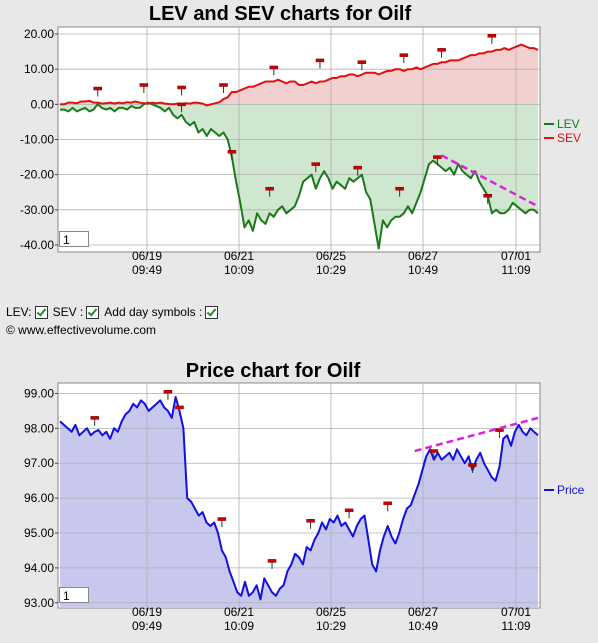 This screenshot has width=598, height=643. I want to click on x-tick-label: 10:49, so click(423, 270).